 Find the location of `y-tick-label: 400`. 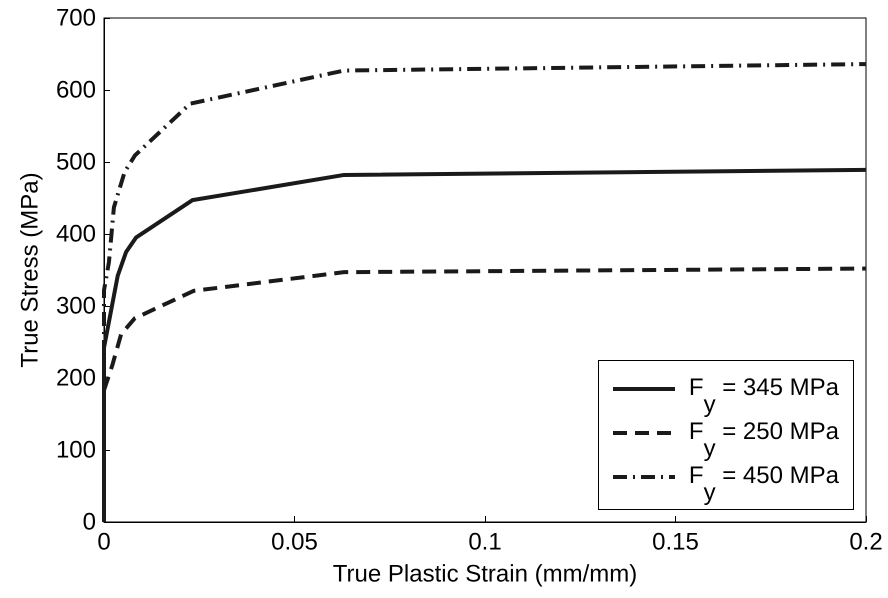

y-tick-label: 400 is located at coordinates (76, 234).